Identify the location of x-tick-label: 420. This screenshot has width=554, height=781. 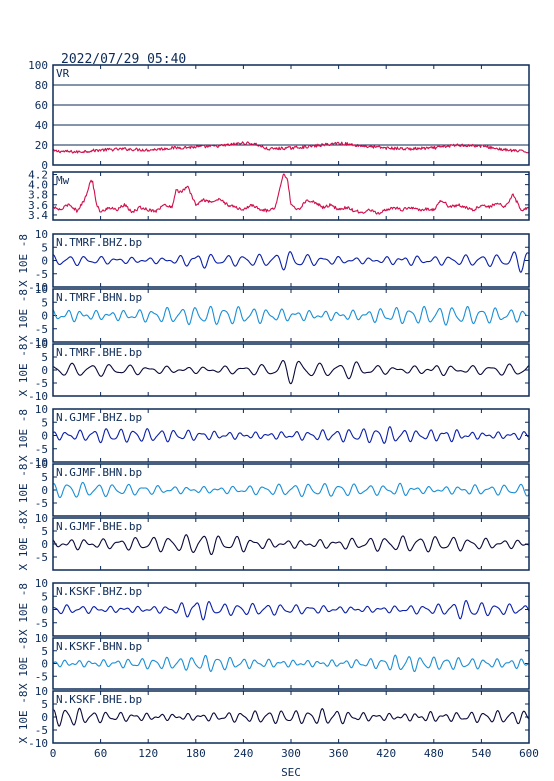
(386, 753).